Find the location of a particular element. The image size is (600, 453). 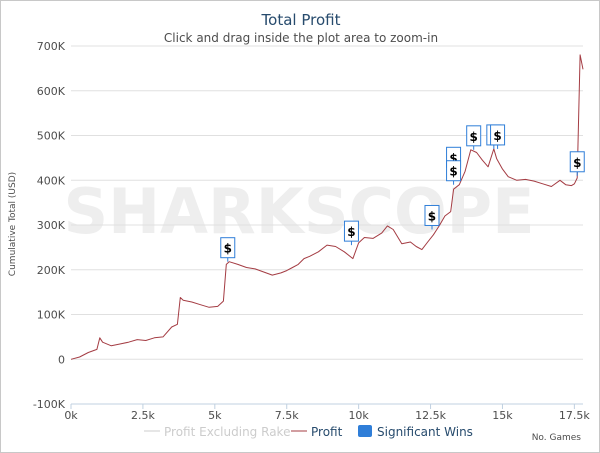

x-tick-label: 17.5k is located at coordinates (574, 415).